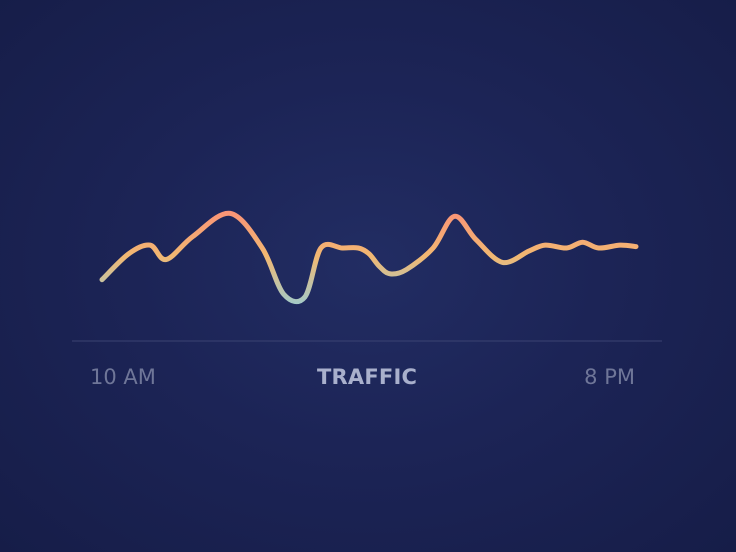 The height and width of the screenshot is (552, 736). Describe the element at coordinates (123, 377) in the screenshot. I see `x-tick-label-start: 10 AM` at that location.